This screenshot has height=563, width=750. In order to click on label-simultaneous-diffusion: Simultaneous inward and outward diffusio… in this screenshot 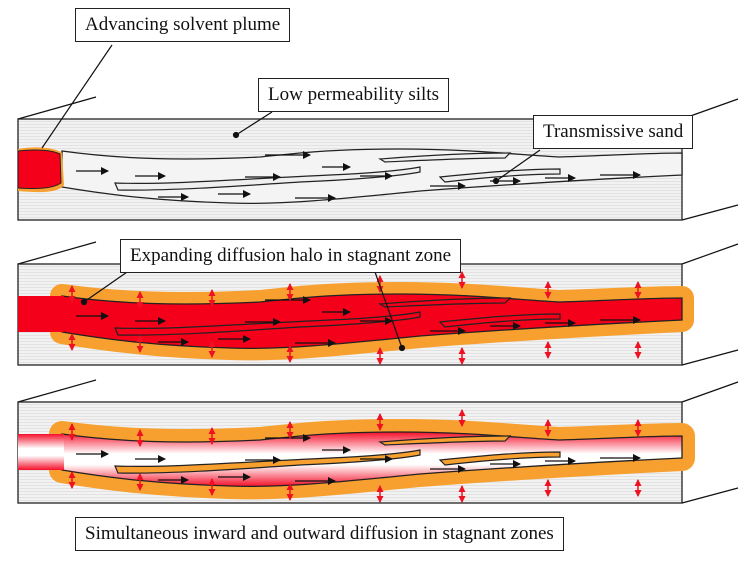, I will do `click(319, 534)`.